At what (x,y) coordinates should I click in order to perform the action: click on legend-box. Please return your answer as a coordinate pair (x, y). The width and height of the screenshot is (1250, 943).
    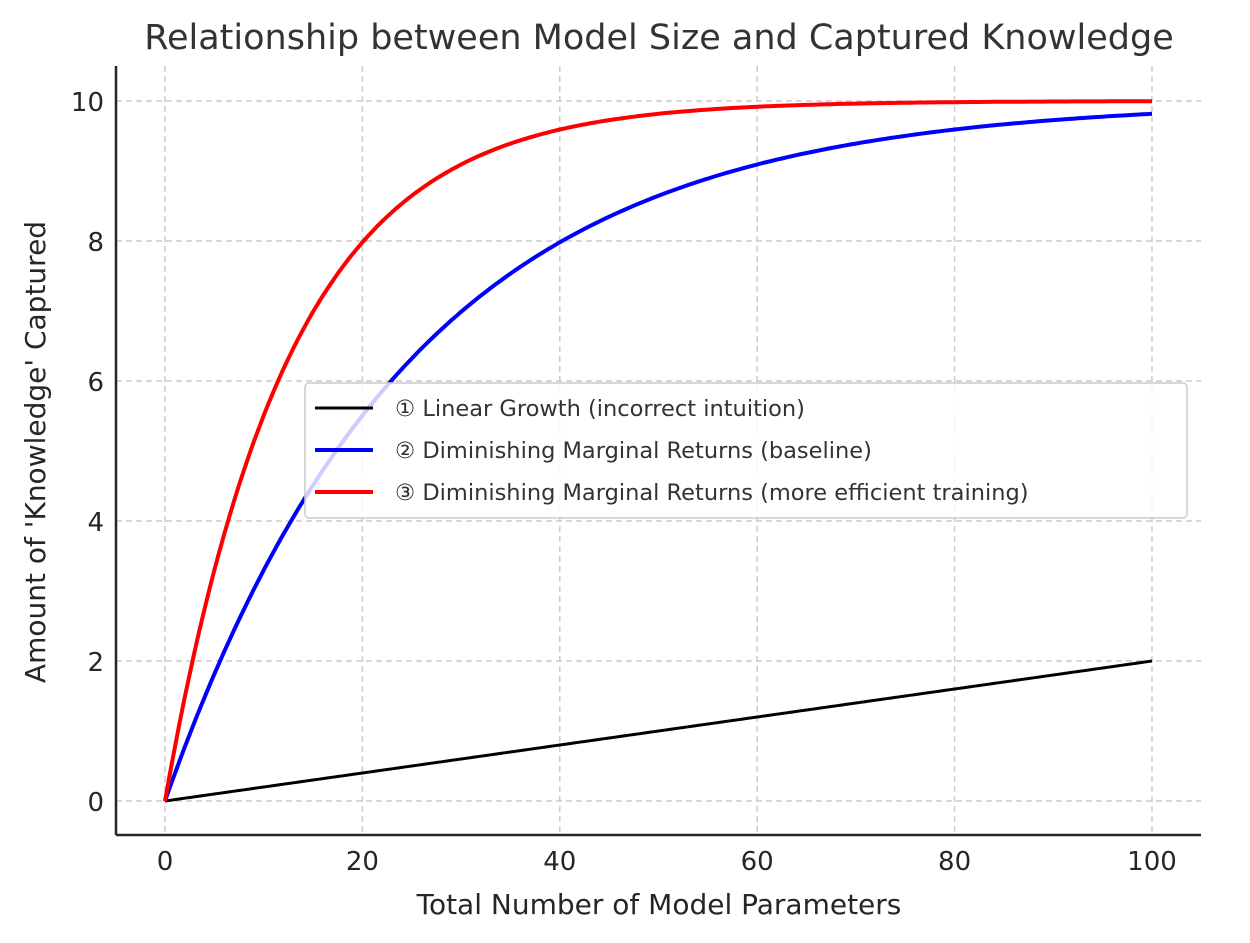
    Looking at the image, I should click on (746, 450).